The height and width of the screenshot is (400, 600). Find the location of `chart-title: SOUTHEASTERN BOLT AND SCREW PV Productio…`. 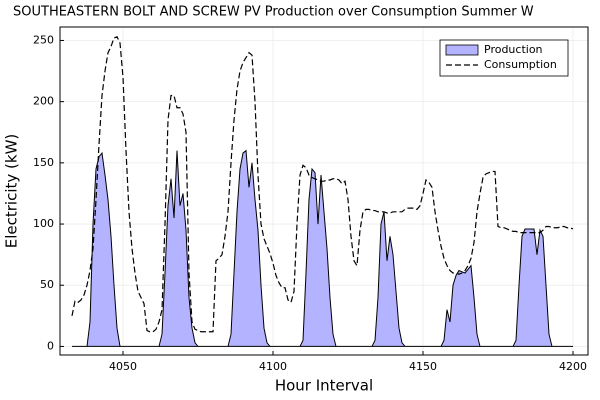

chart-title: SOUTHEASTERN BOLT AND SCREW PV Productio… is located at coordinates (273, 12).